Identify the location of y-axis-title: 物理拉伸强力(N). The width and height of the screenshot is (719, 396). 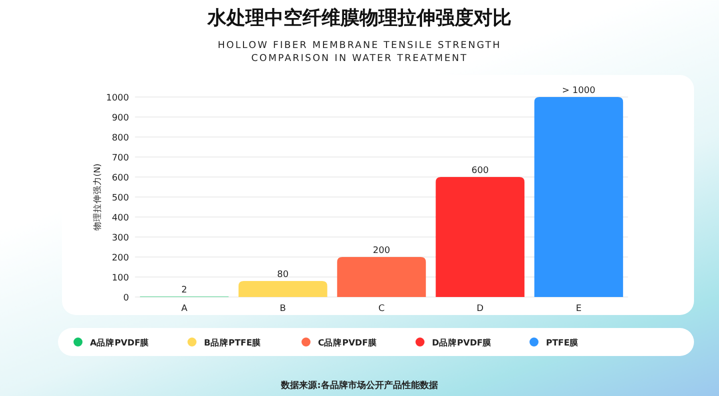
(97, 197).